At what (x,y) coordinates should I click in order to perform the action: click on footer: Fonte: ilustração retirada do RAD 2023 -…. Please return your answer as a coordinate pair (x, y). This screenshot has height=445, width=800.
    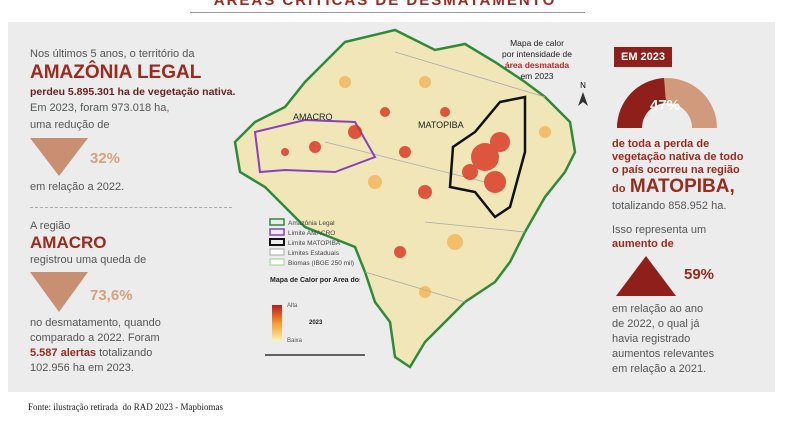
    Looking at the image, I should click on (125, 407).